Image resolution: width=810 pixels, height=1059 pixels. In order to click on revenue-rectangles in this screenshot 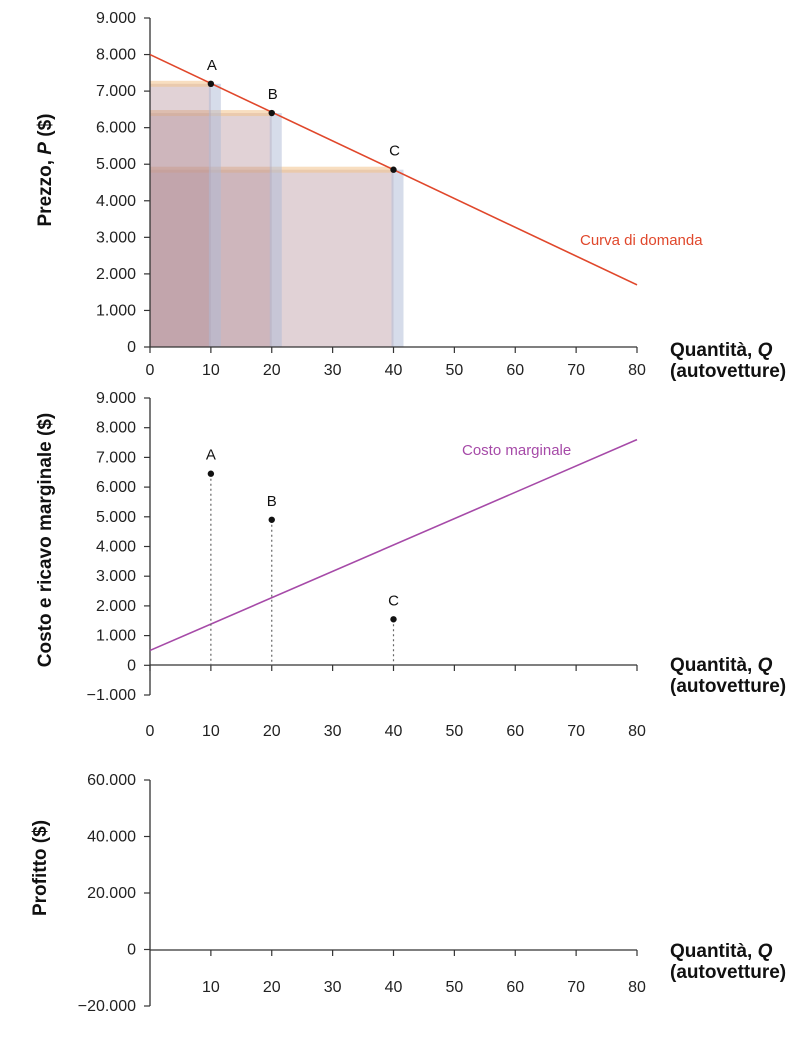, I will do `click(277, 214)`.